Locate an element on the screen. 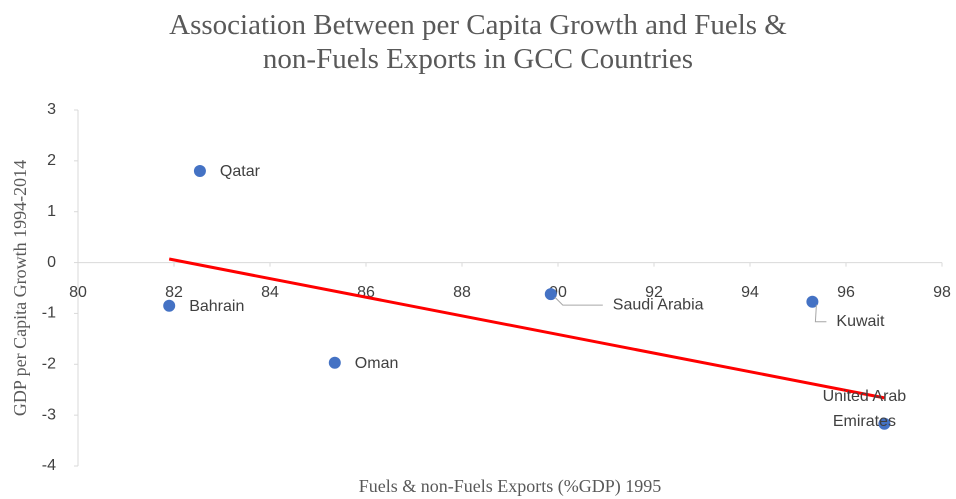  x-tick-label: 88 is located at coordinates (462, 292).